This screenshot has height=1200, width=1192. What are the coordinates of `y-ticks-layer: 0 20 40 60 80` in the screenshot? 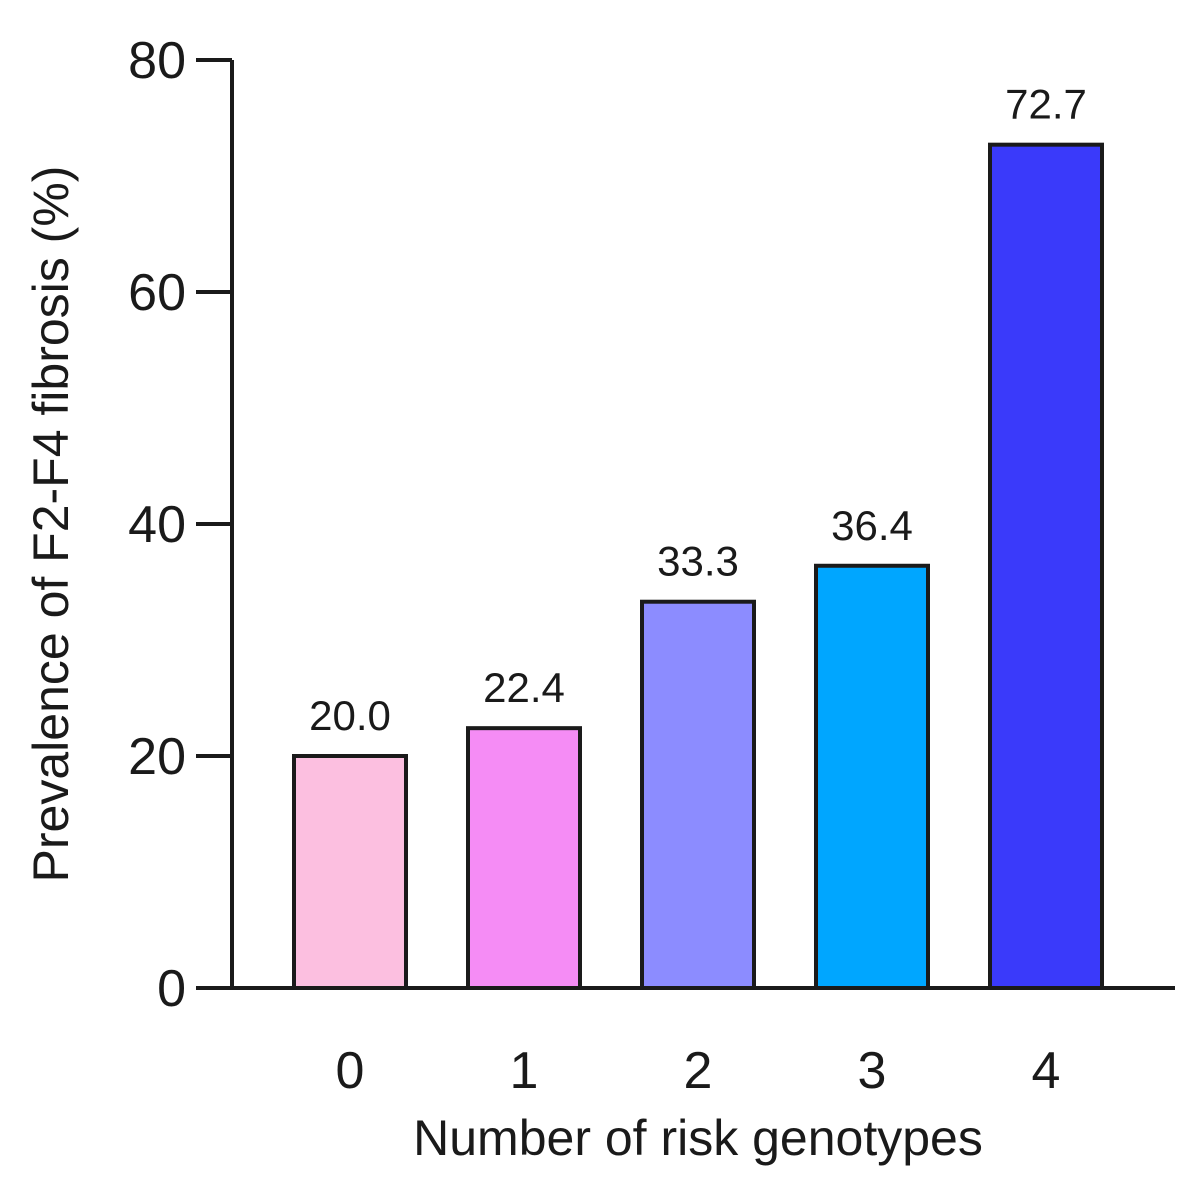 It's located at (180, 525).